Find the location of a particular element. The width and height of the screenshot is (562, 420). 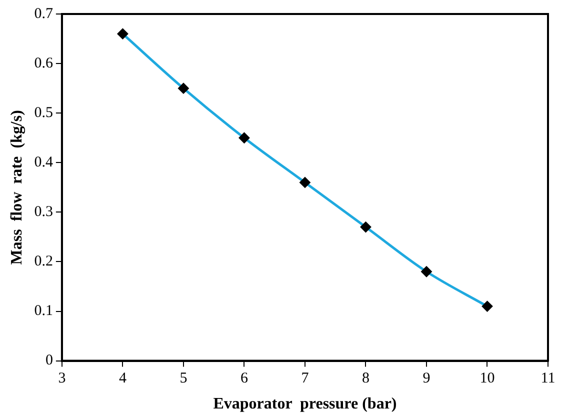

y-tick-label: 0.1 is located at coordinates (43, 311).